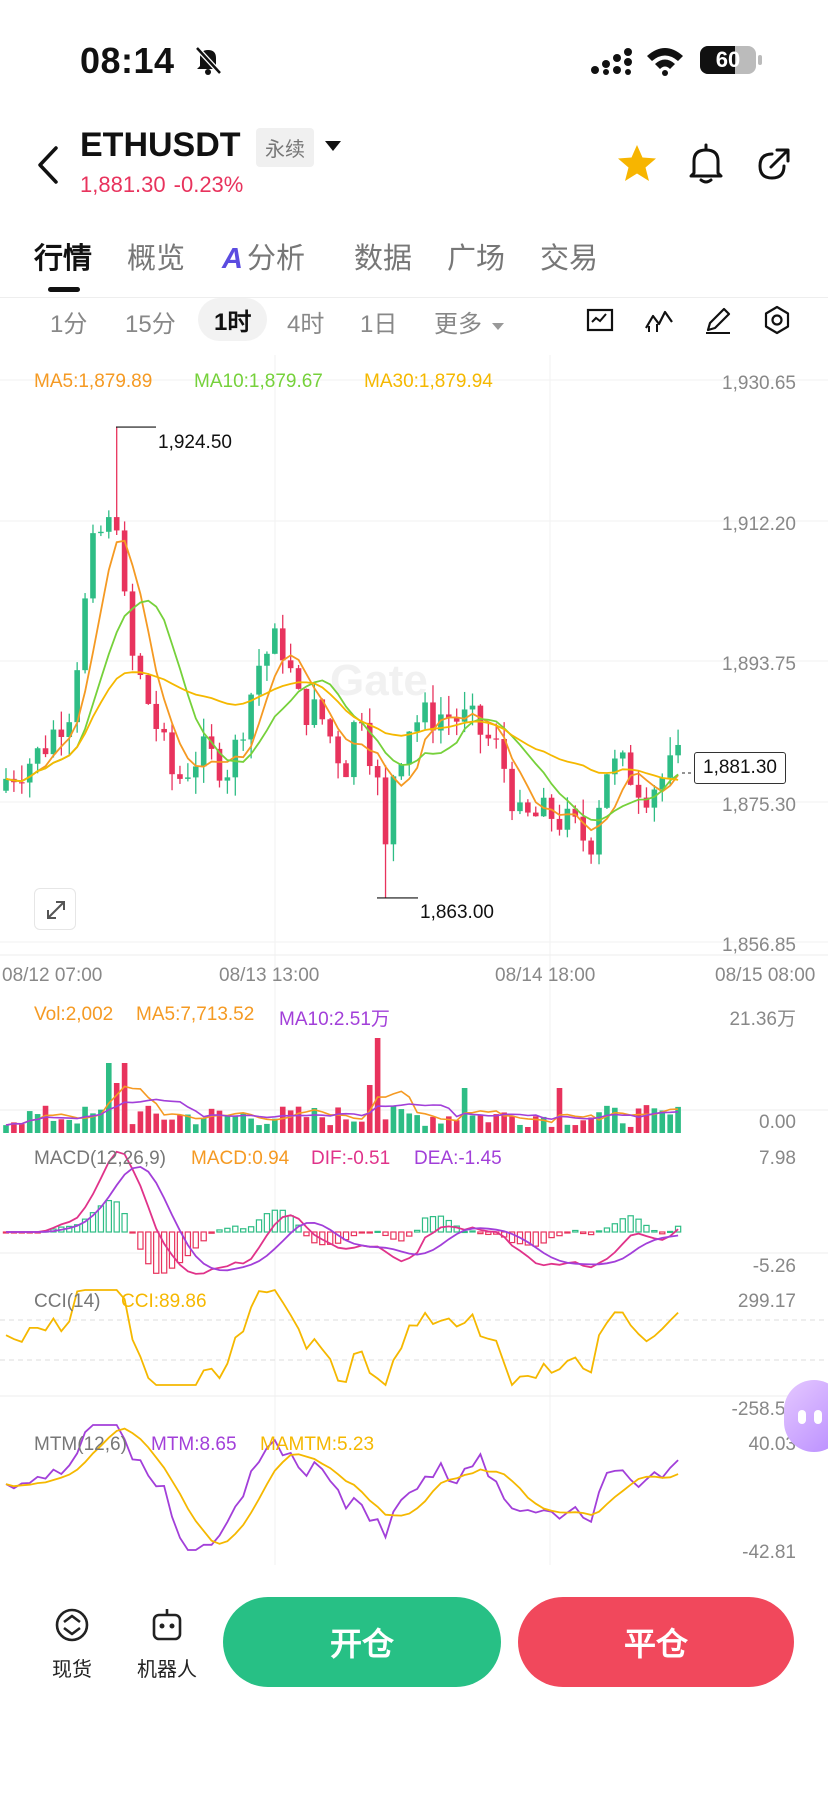 The image size is (828, 1796). What do you see at coordinates (165, 185) in the screenshot?
I see `price-change-line: 1,881.30 -0.23%` at bounding box center [165, 185].